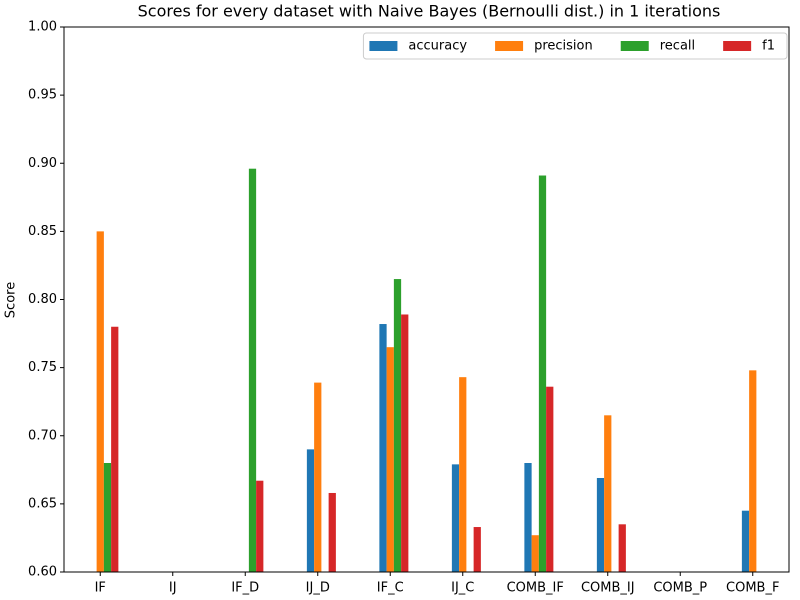 Image resolution: width=800 pixels, height=600 pixels. What do you see at coordinates (11, 300) in the screenshot?
I see `y-axis-label: Score` at bounding box center [11, 300].